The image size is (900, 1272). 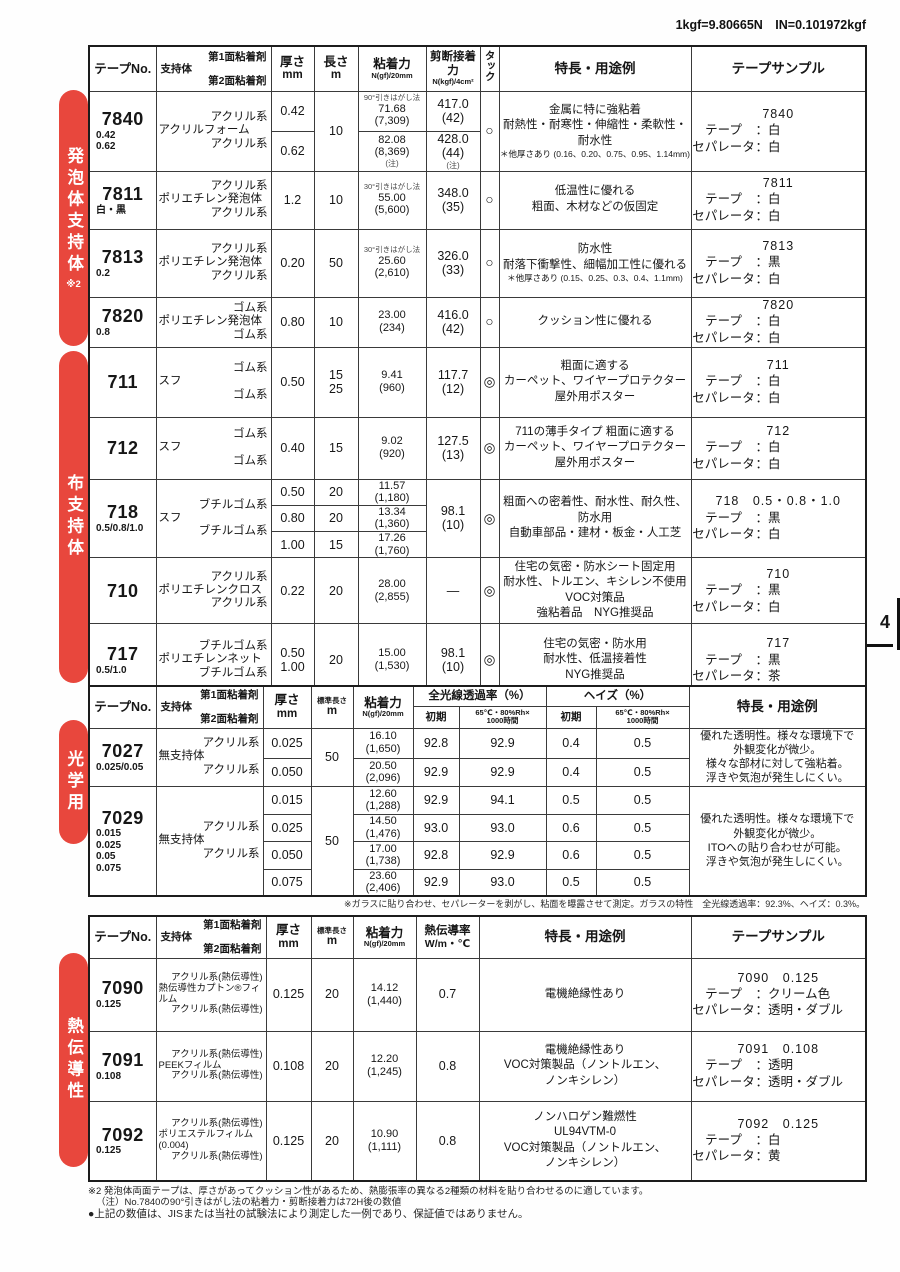 What do you see at coordinates (778, 518) in the screenshot?
I see `sample-cell: 718 0.5・0.8・1.0 テープ ：黒 セパレータ ：白` at bounding box center [778, 518].